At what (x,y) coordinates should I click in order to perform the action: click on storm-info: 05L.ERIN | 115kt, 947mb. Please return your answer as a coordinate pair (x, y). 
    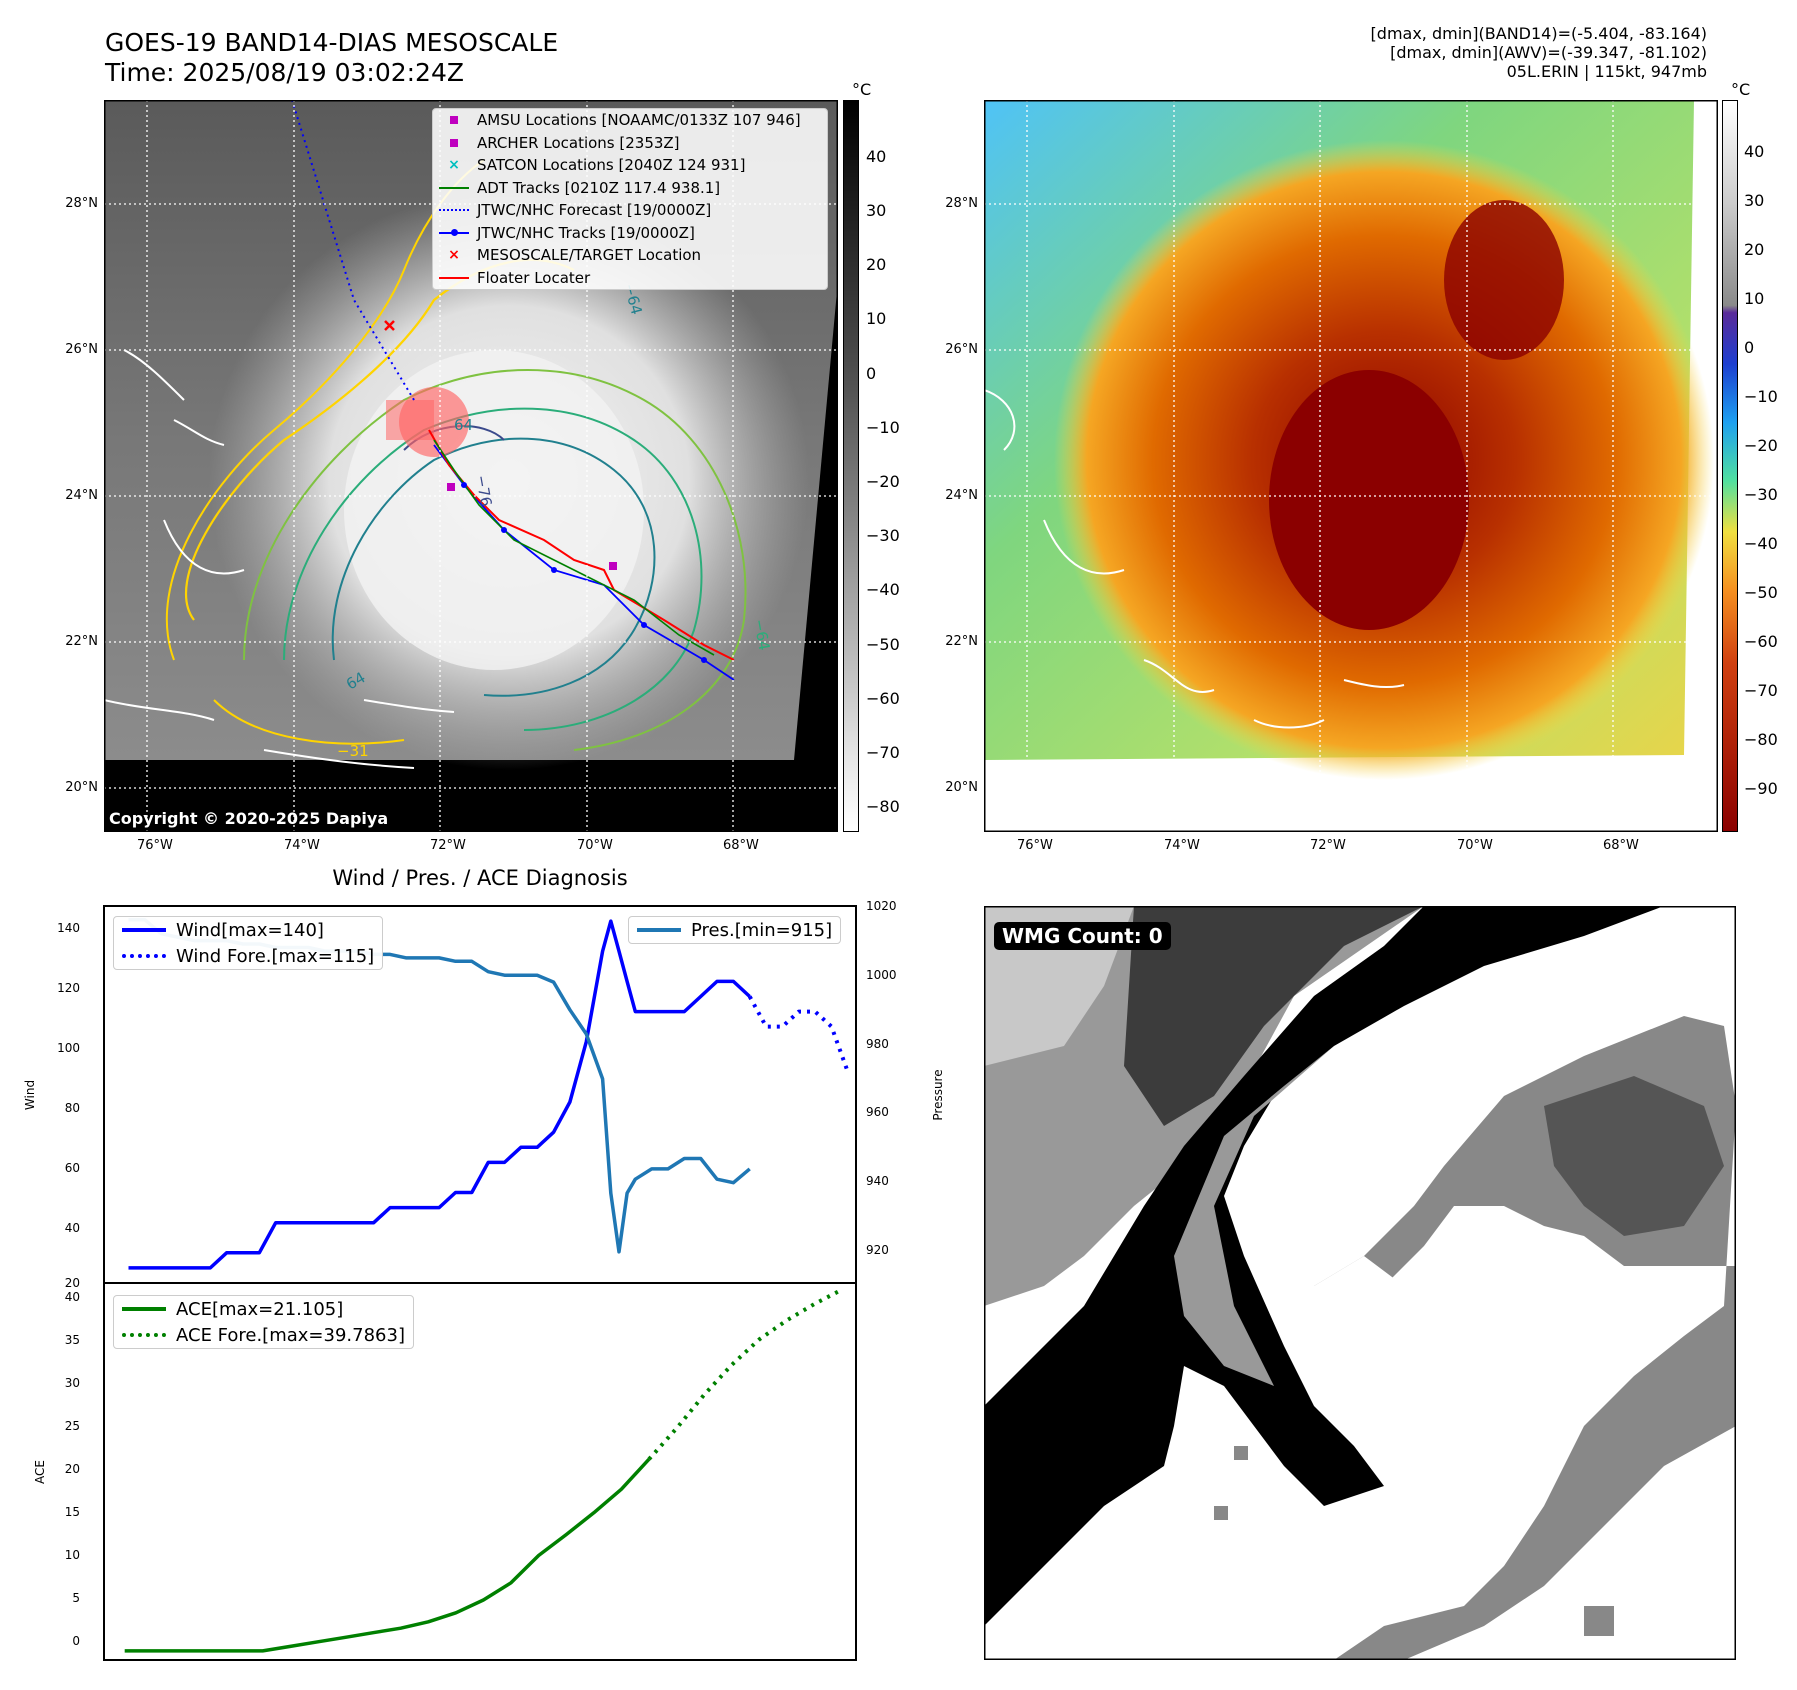
    Looking at the image, I should click on (1606, 71).